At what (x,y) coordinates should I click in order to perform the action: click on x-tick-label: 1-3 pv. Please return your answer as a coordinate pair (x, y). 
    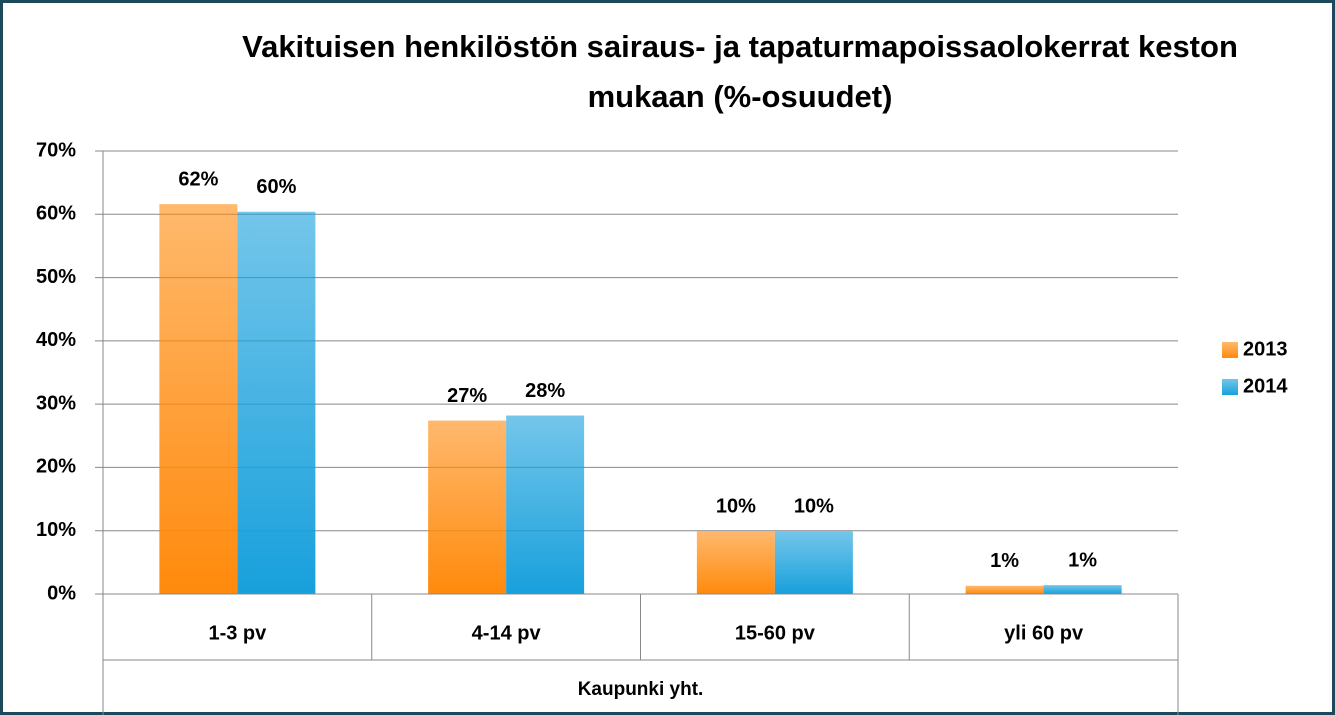
    Looking at the image, I should click on (237, 633).